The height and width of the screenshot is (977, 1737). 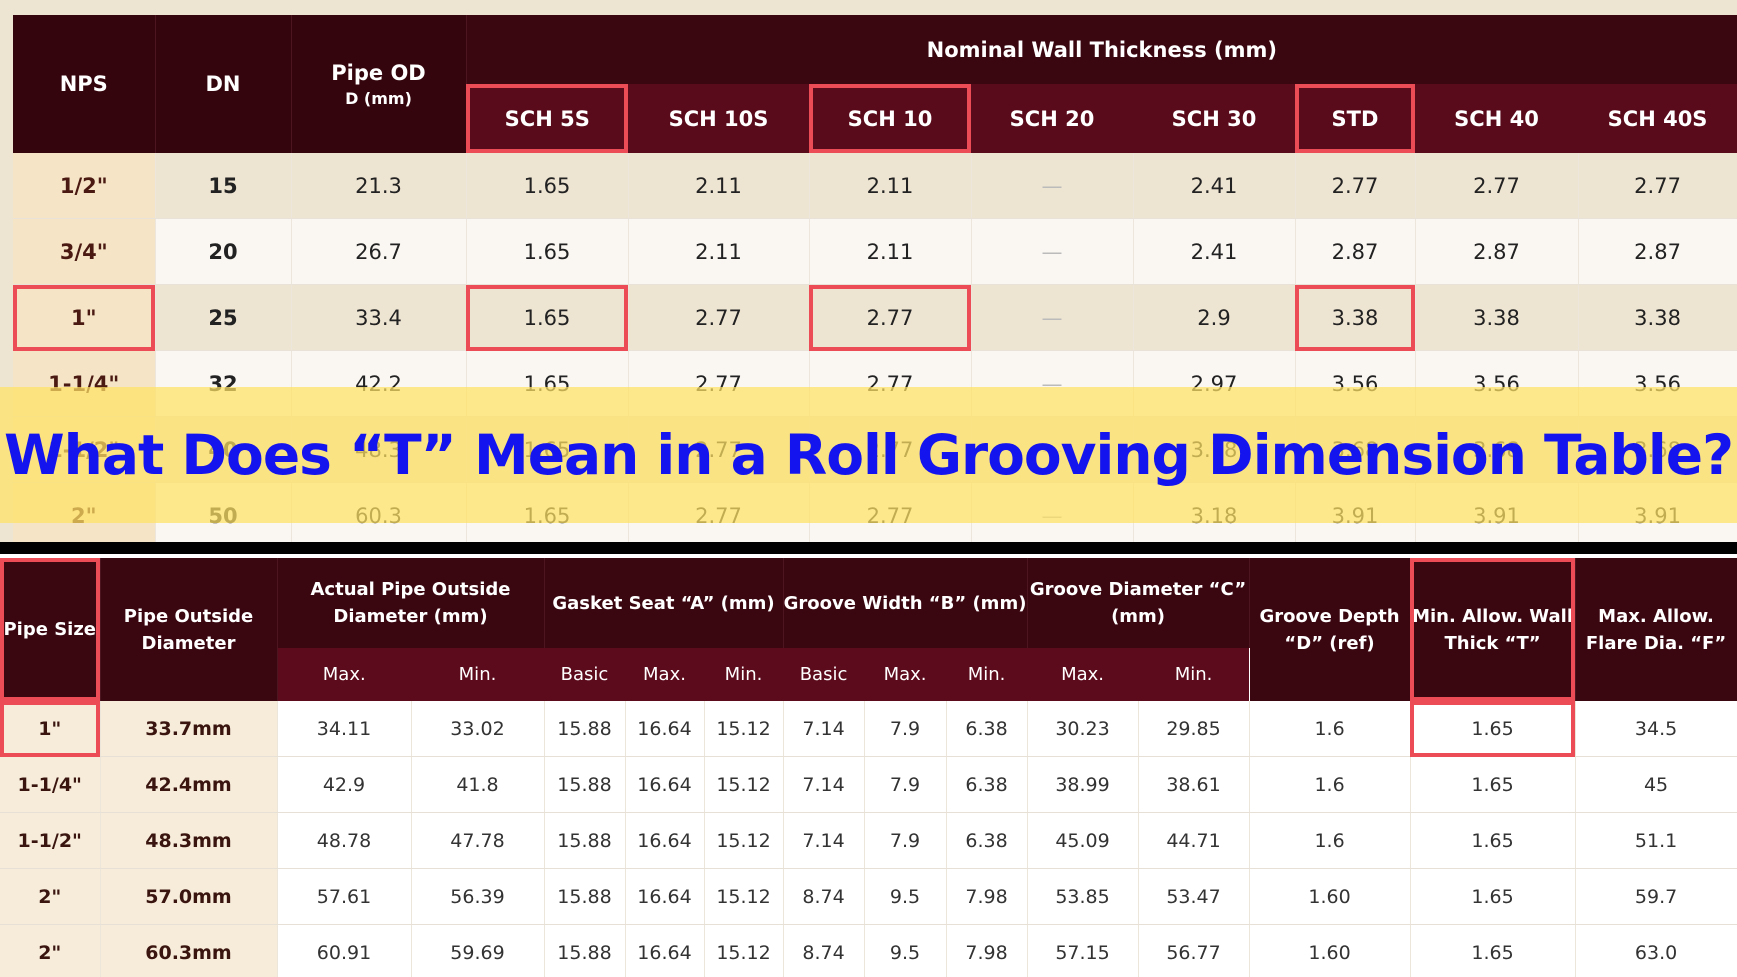 I want to click on table-cell: 34.5, so click(x=1656, y=729).